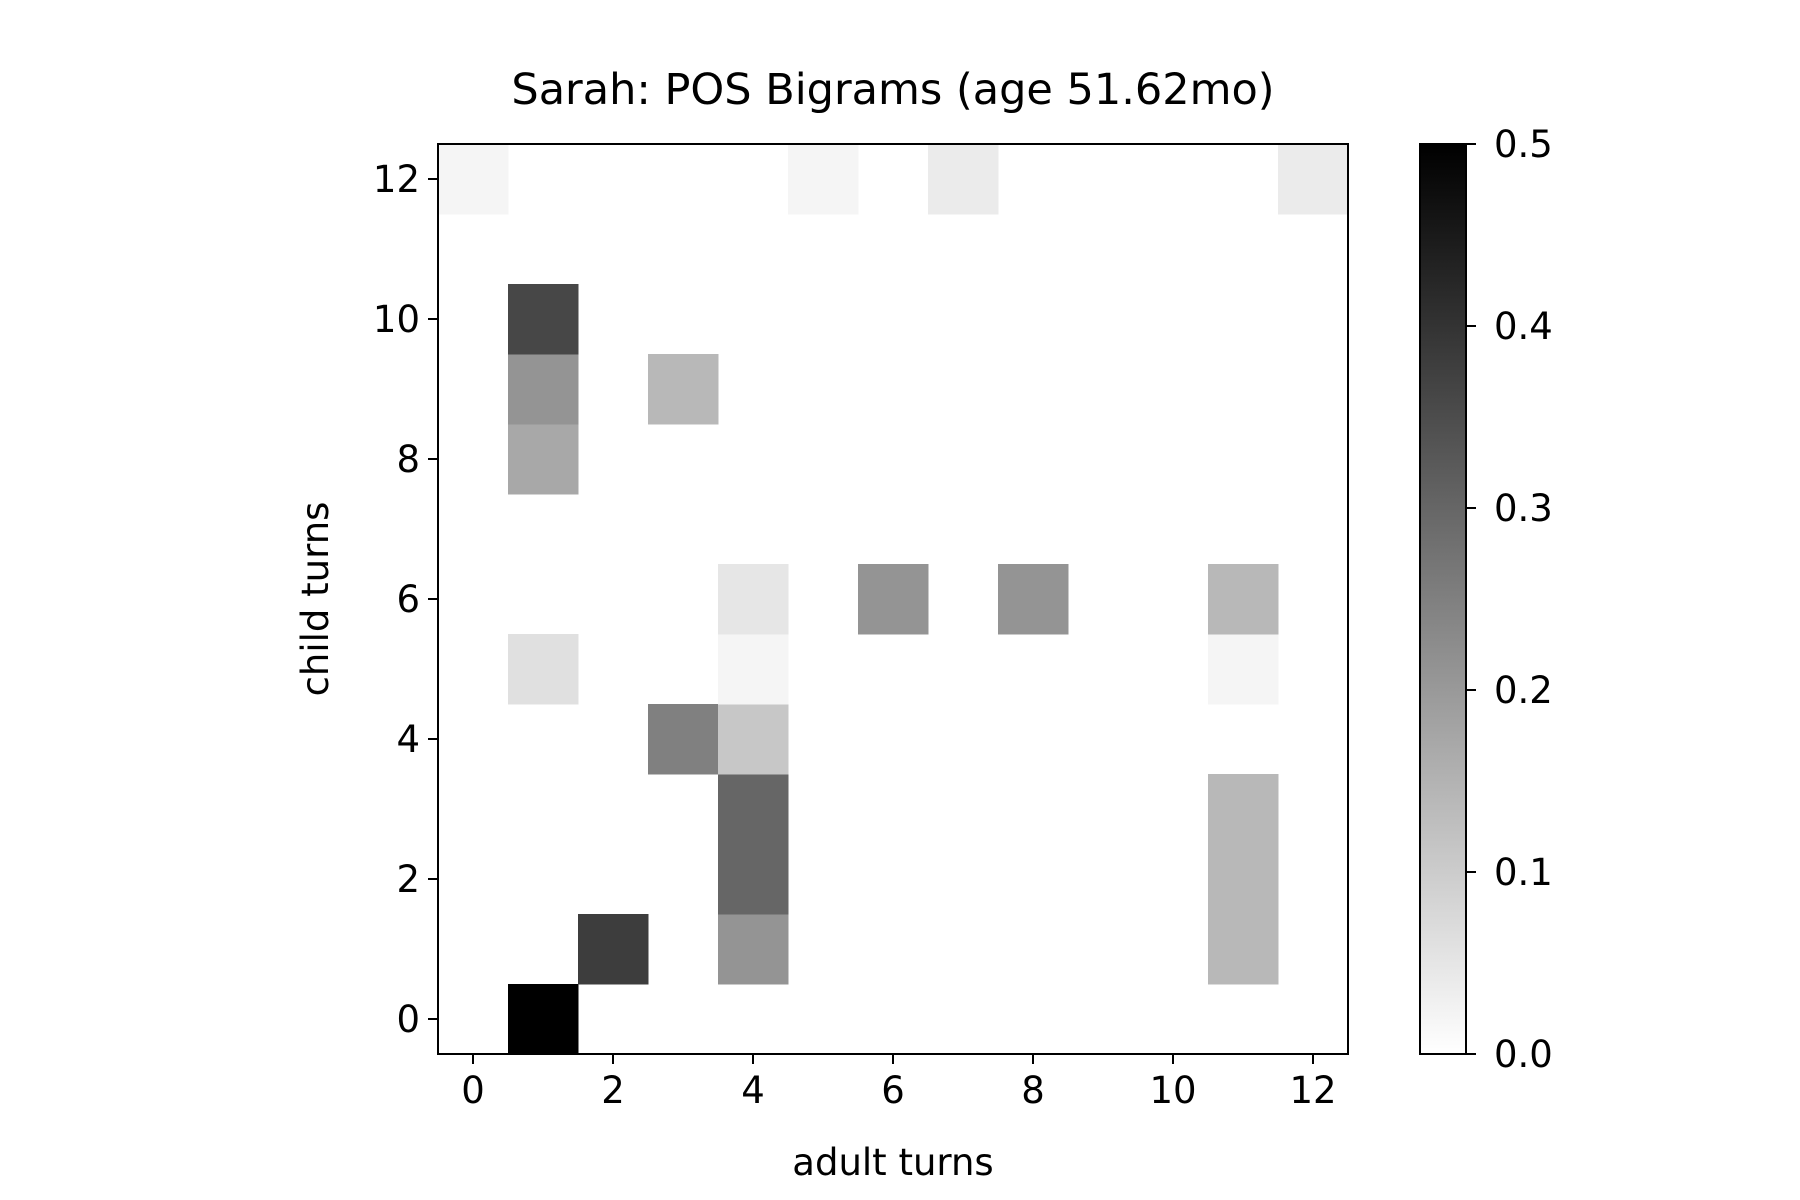 This screenshot has width=1800, height=1200. I want to click on x-tick-label: 10, so click(1172, 1090).